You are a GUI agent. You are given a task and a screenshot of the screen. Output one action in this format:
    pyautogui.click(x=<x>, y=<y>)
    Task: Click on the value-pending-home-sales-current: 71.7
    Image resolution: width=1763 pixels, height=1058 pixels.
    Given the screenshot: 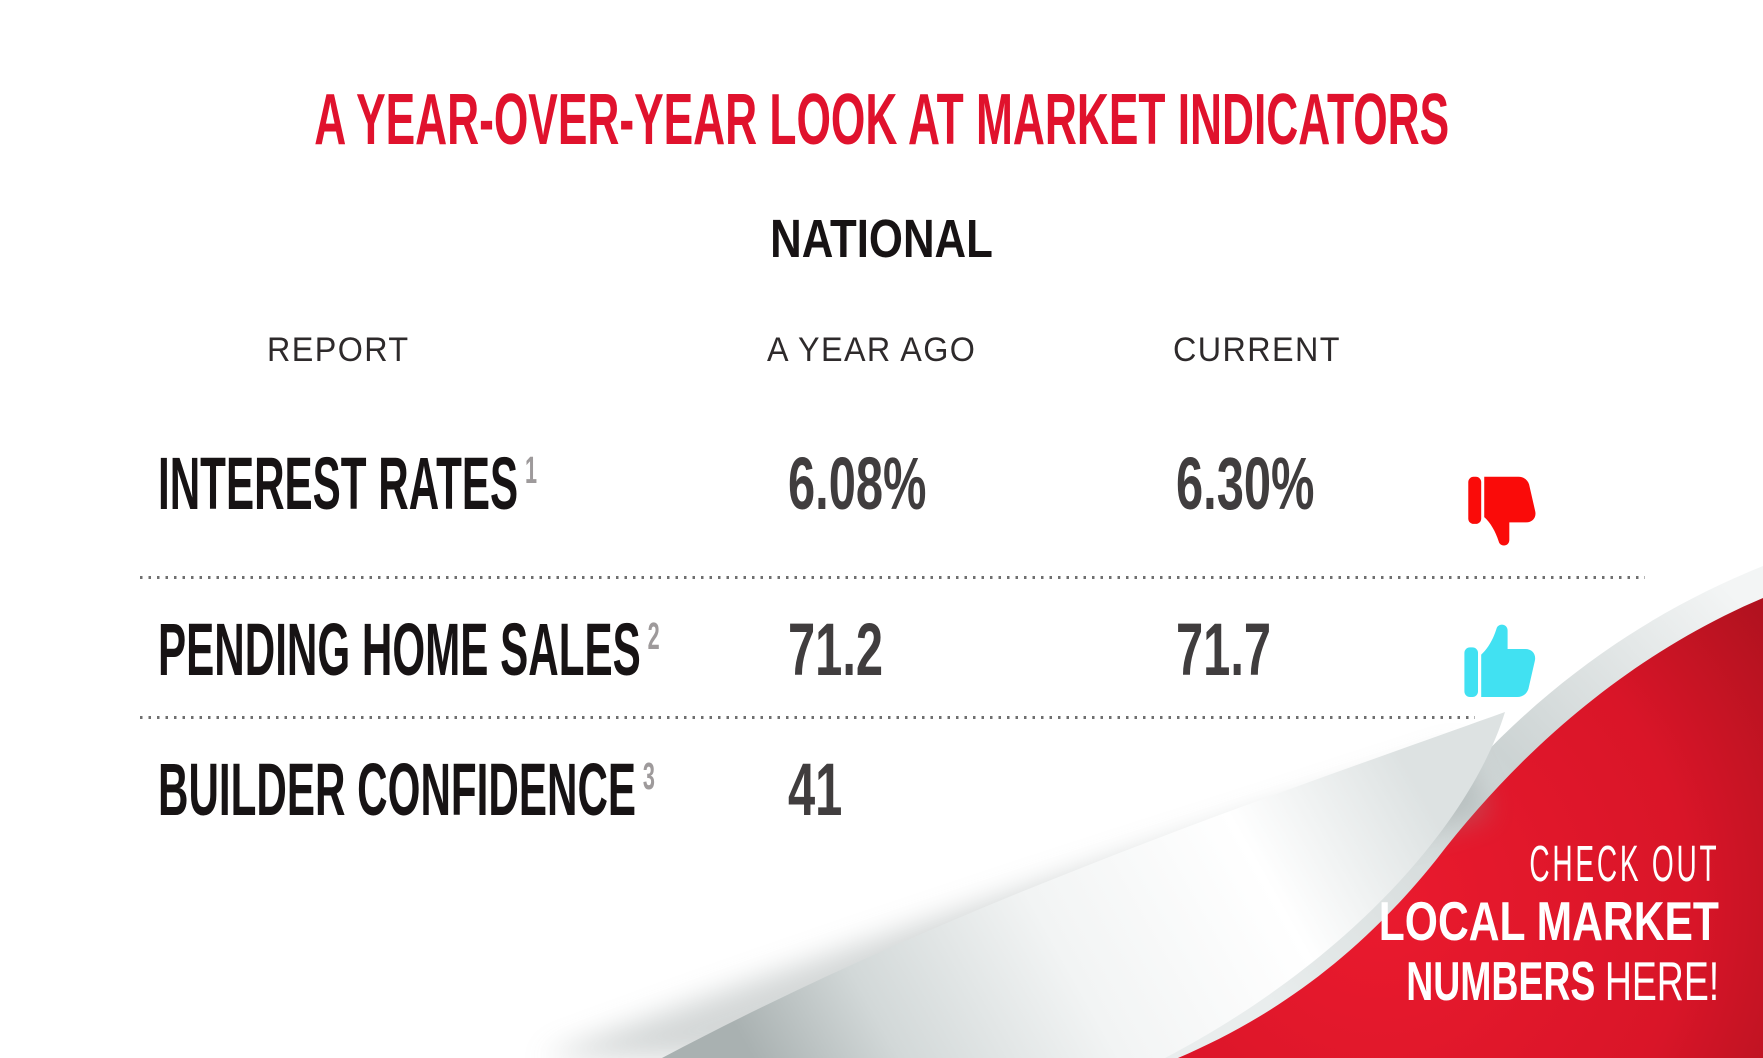 What is the action you would take?
    pyautogui.click(x=1224, y=649)
    